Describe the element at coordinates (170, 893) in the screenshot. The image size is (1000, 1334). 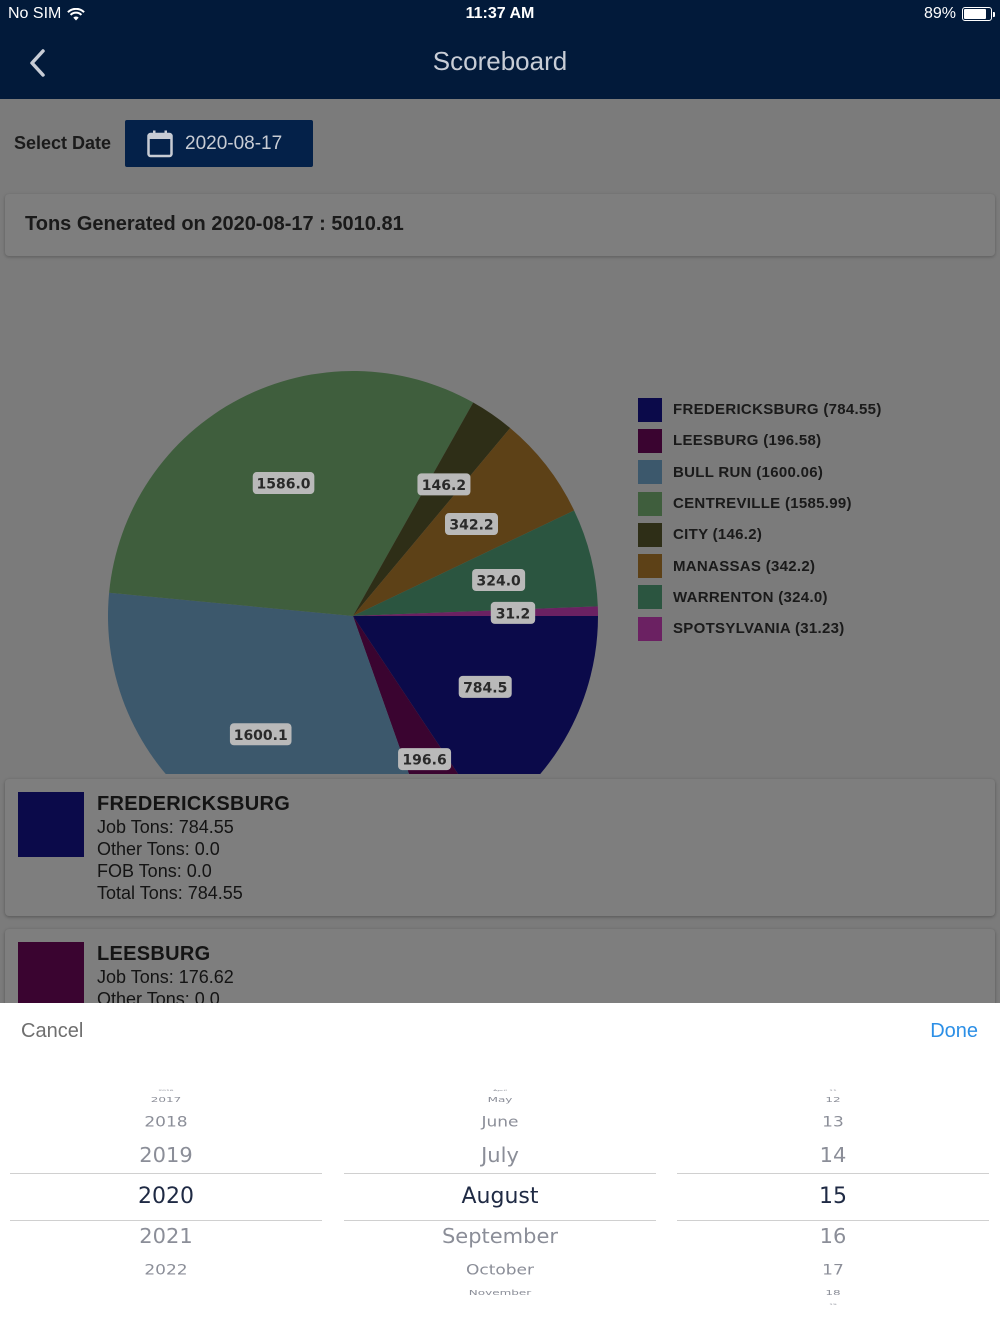
I see `total-tons: Total Tons: 784.55` at that location.